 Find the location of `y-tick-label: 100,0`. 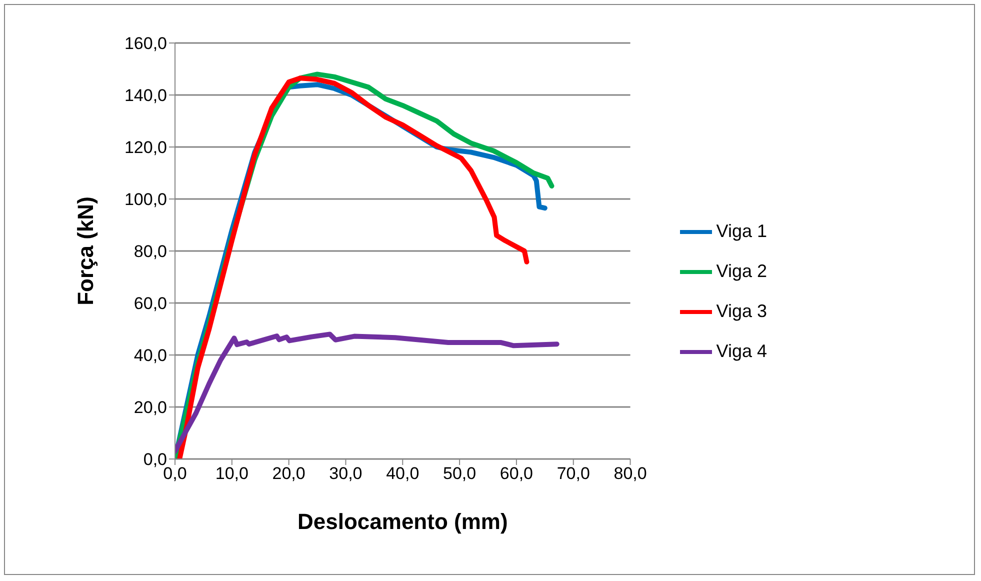

y-tick-label: 100,0 is located at coordinates (145, 200).